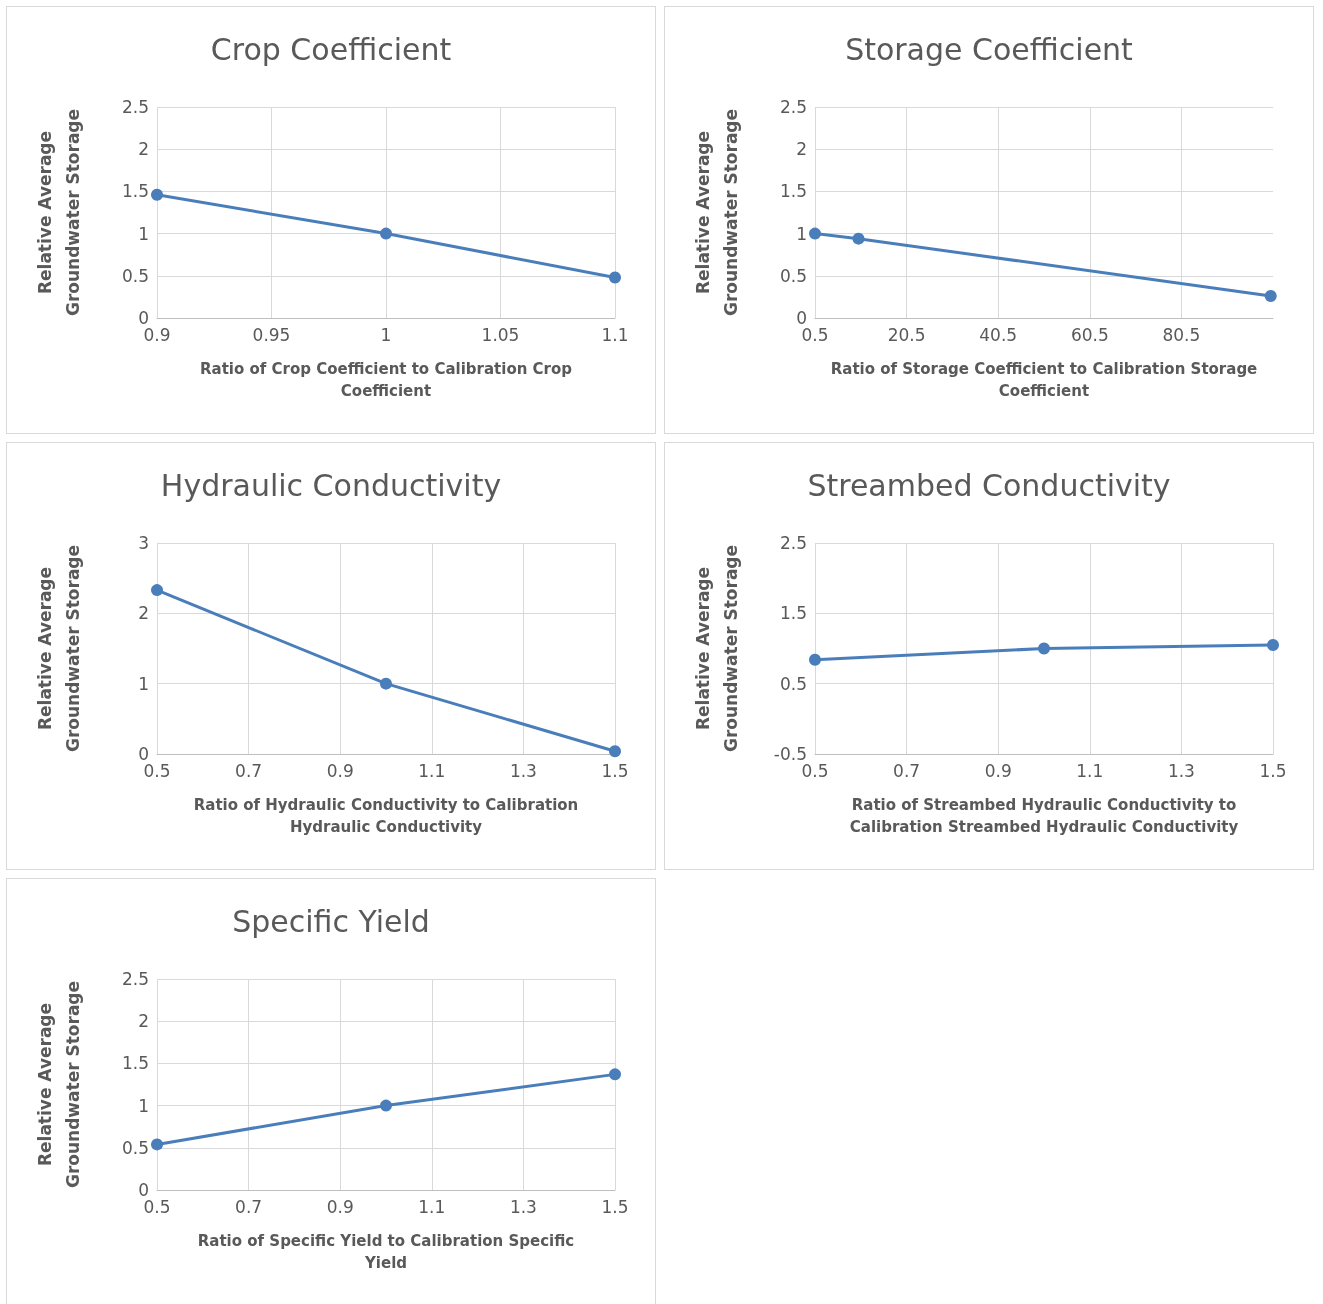 This screenshot has height=1304, width=1323. What do you see at coordinates (331, 49) in the screenshot?
I see `chart-title: Crop Coefficient` at bounding box center [331, 49].